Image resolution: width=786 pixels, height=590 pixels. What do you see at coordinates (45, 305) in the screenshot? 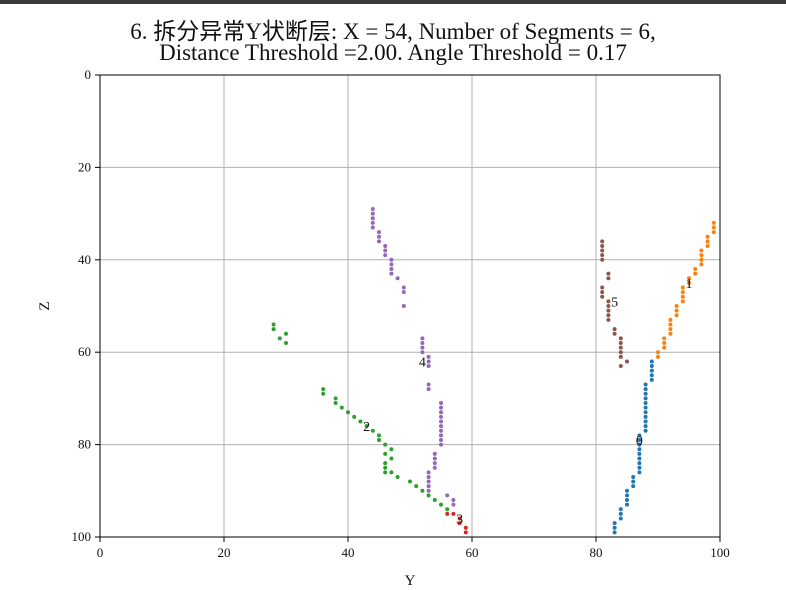
I see `y-axis-label: Z` at bounding box center [45, 305].